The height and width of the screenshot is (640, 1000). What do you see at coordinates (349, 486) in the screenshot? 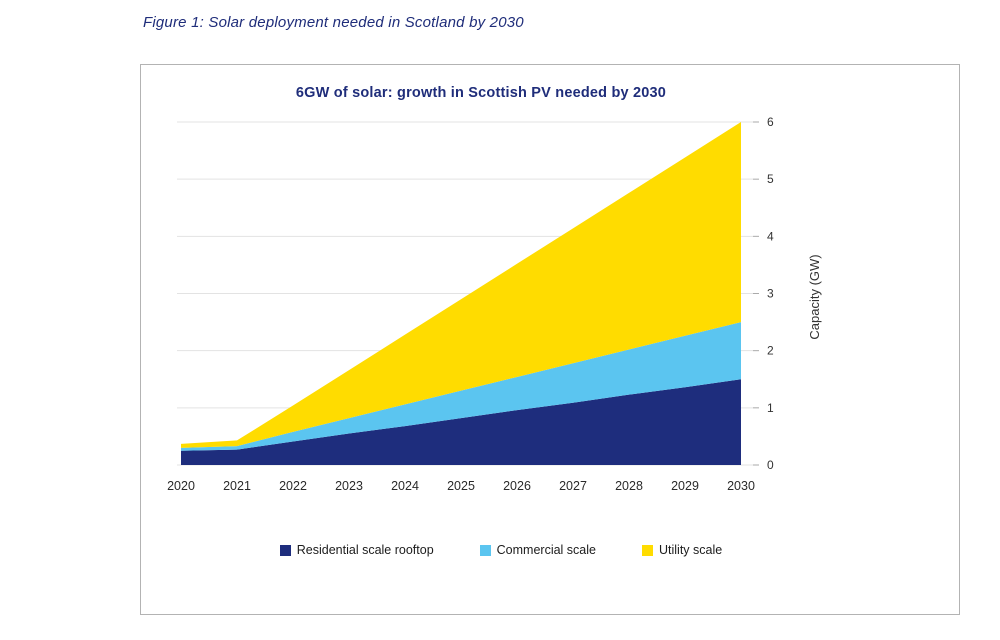
I see `x-tick-label: 2023` at bounding box center [349, 486].